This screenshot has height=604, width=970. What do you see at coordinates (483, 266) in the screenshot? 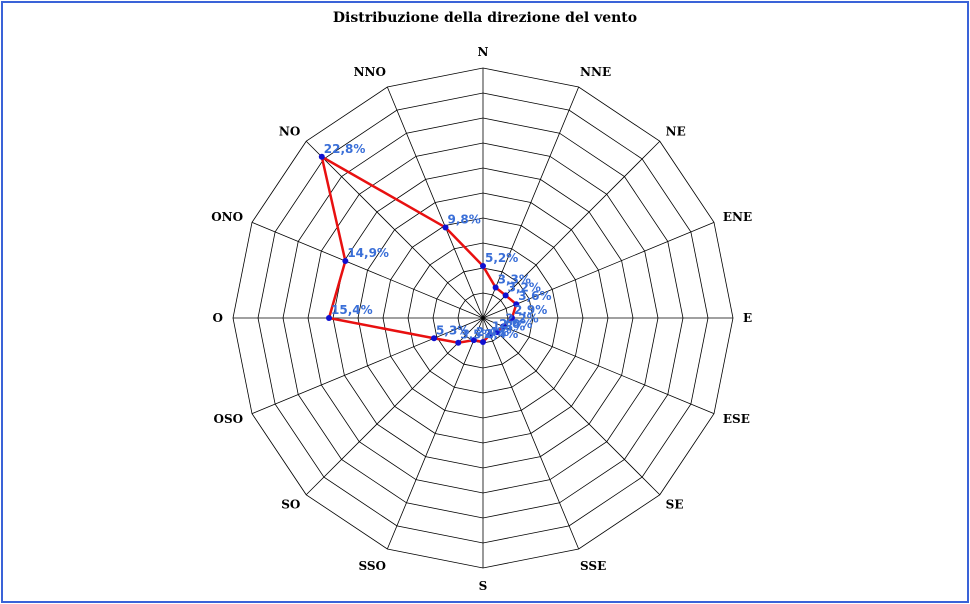
I see `data-point-n` at bounding box center [483, 266].